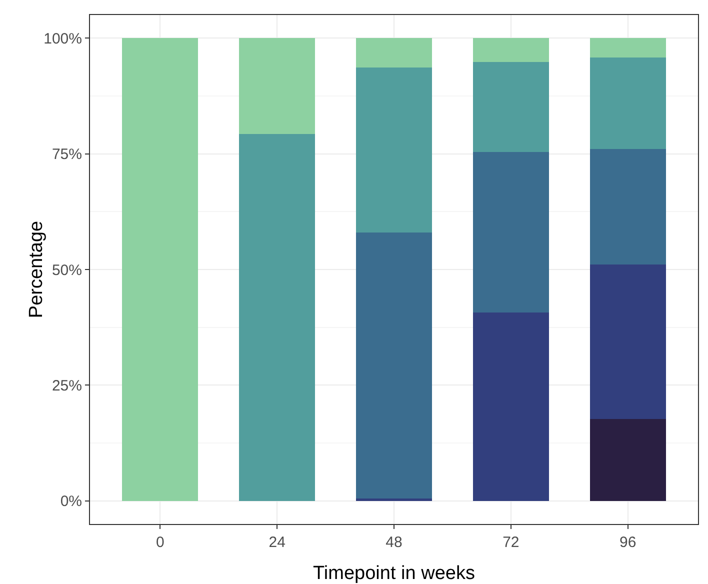 The image size is (708, 584). I want to click on x-axis-title: Timepoint in weeks, so click(394, 573).